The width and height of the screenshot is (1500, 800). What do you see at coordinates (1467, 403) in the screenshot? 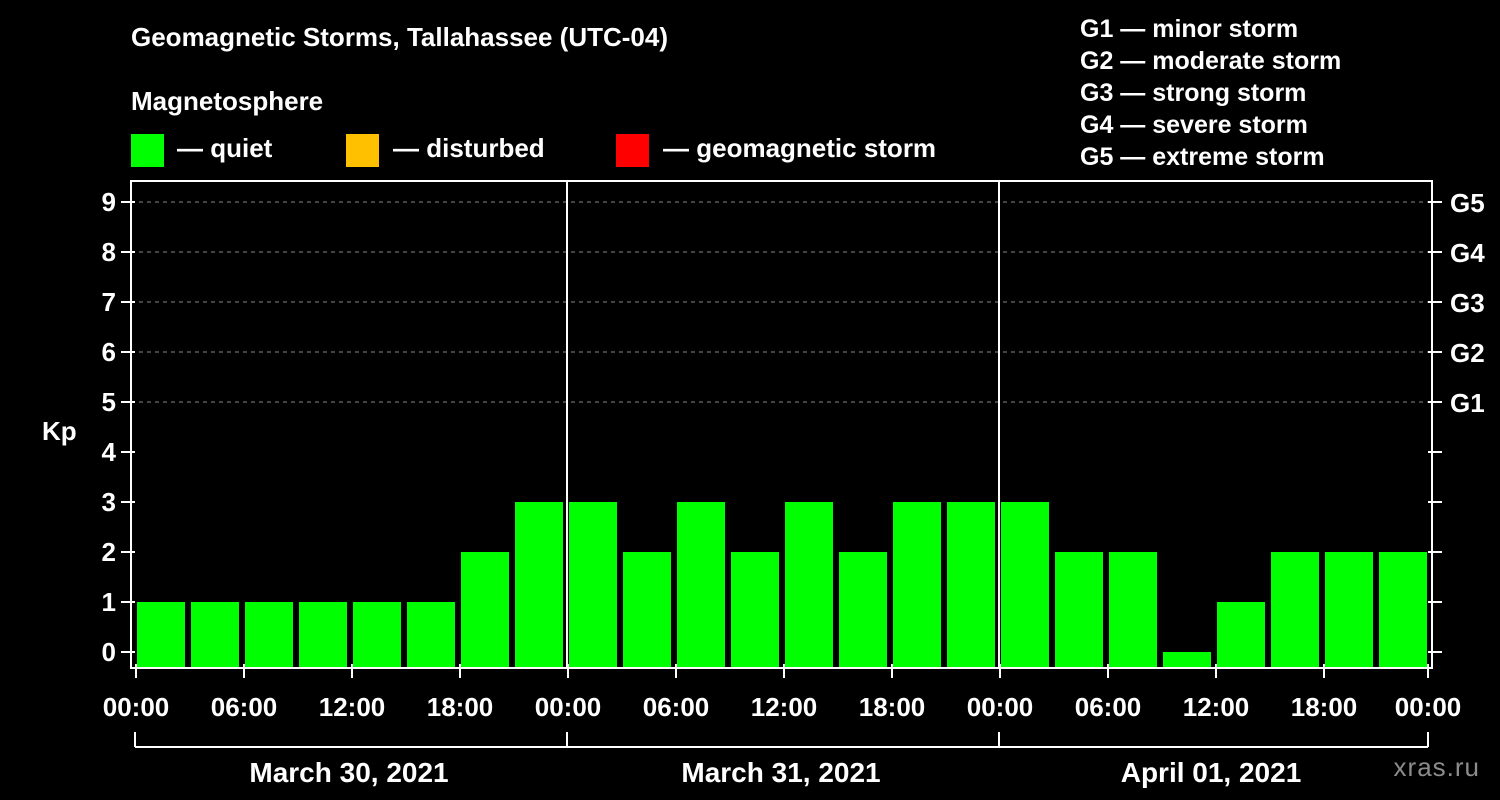
I see `right-axis-label: G1` at bounding box center [1467, 403].